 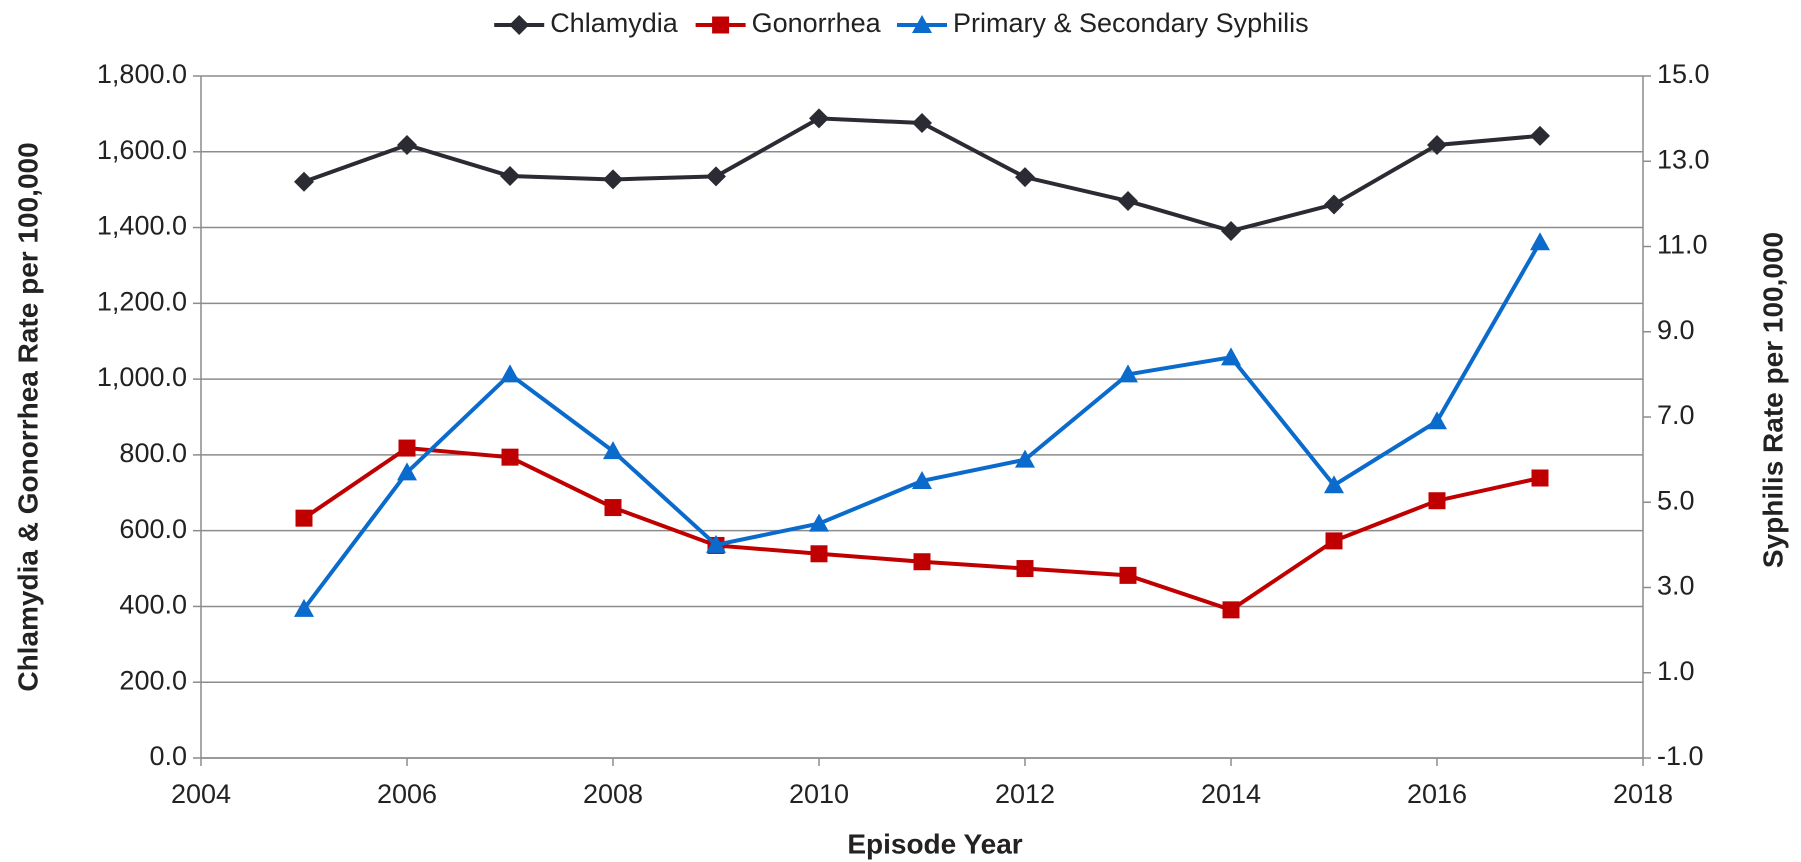 I want to click on y-tick-label: 0.0, so click(x=168, y=756).